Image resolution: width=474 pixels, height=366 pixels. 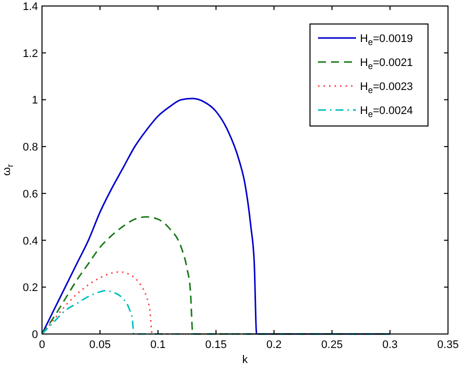 I want to click on y-tick-label: 0.8, so click(x=30, y=148).